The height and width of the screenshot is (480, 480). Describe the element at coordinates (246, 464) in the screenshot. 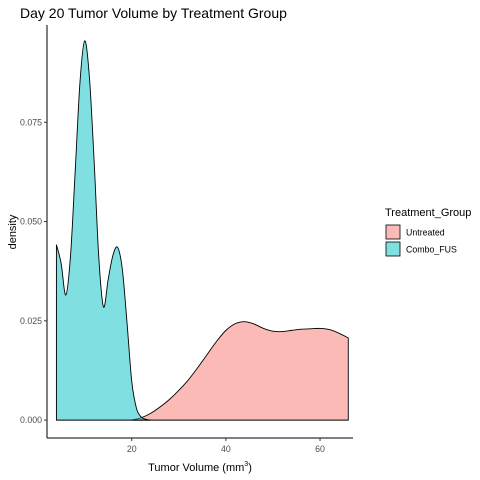

I see `x-axis-title-superscript: 3` at that location.